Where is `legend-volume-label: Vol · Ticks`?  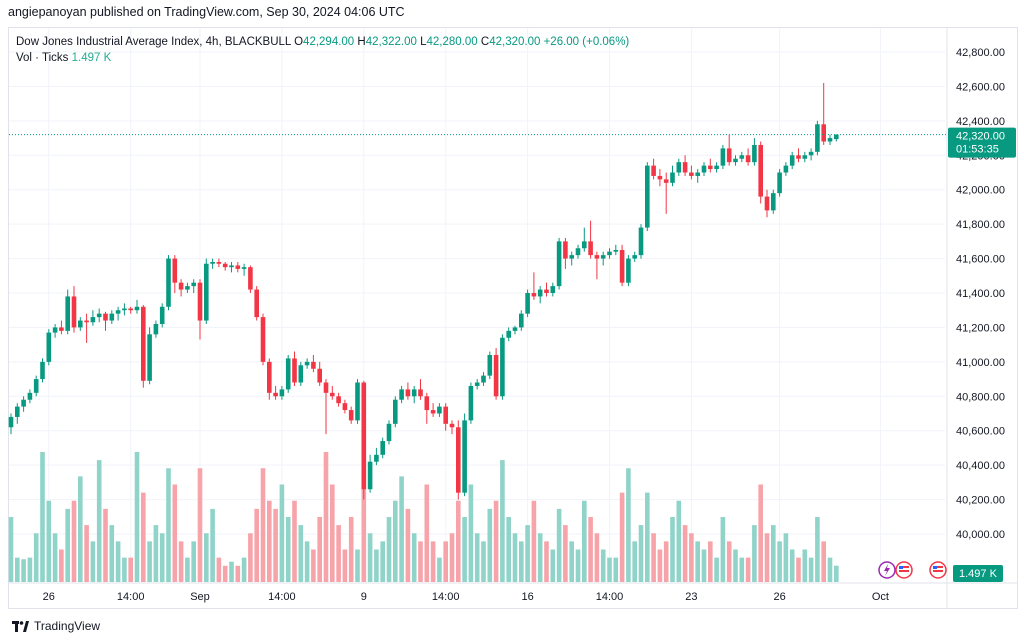 legend-volume-label: Vol · Ticks is located at coordinates (42, 58).